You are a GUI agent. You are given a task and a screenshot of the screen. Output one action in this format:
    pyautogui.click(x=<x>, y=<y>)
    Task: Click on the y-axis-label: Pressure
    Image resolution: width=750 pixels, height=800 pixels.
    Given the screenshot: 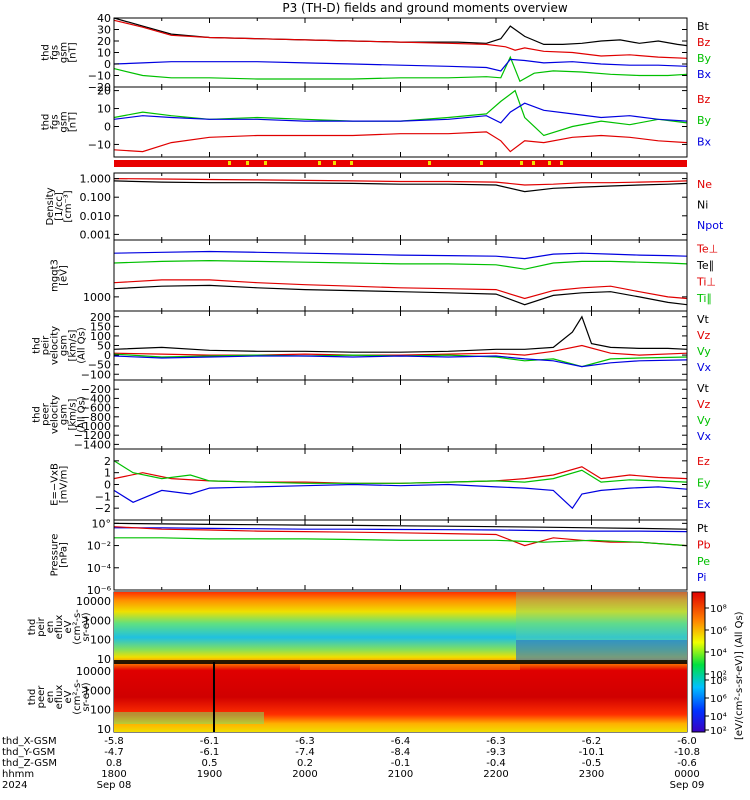 What is the action you would take?
    pyautogui.click(x=55, y=555)
    